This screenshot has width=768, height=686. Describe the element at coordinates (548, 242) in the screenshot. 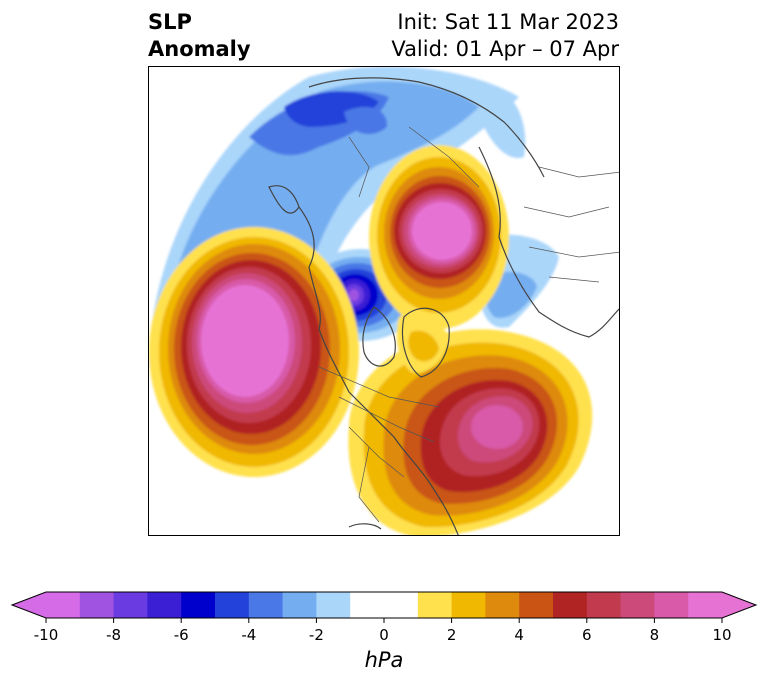

I see `europe-coast` at that location.